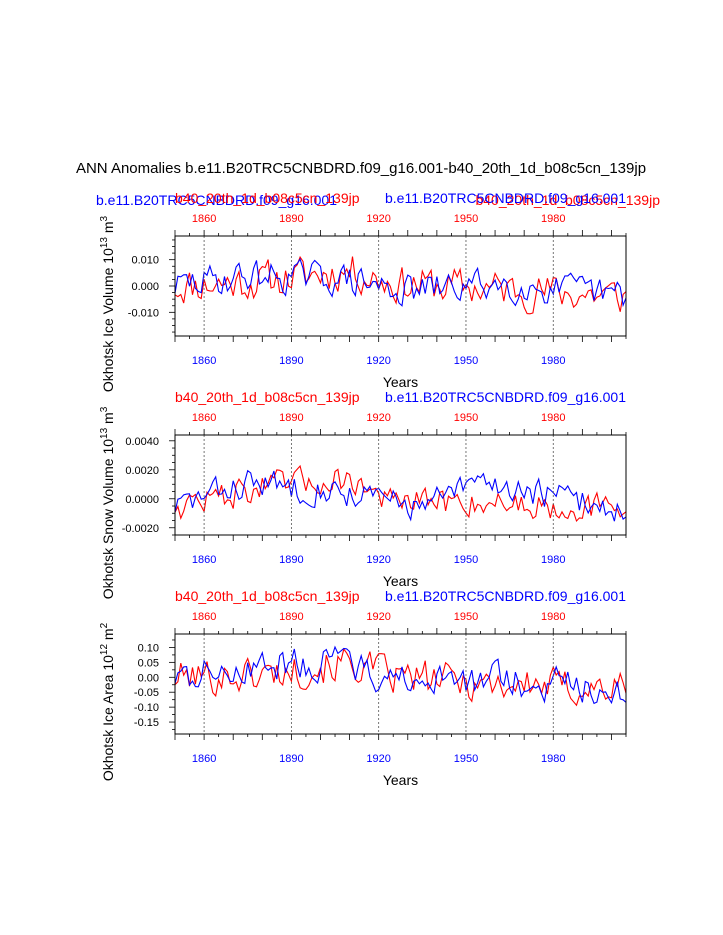  I want to click on y-tick-label: -0.010, so click(143, 313).